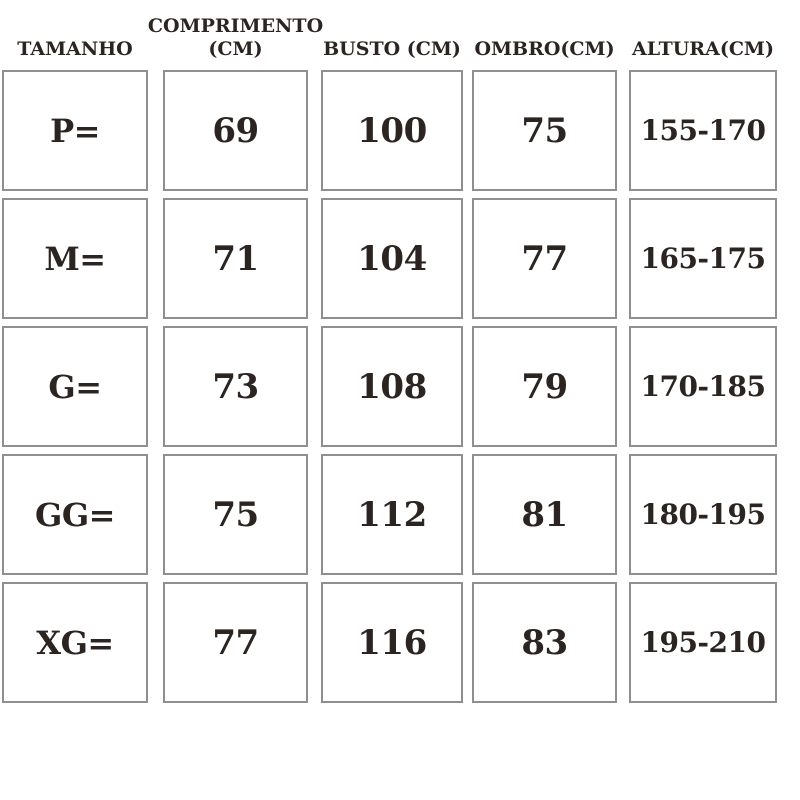 The width and height of the screenshot is (800, 800). Describe the element at coordinates (544, 386) in the screenshot. I see `size-cell: 79` at that location.